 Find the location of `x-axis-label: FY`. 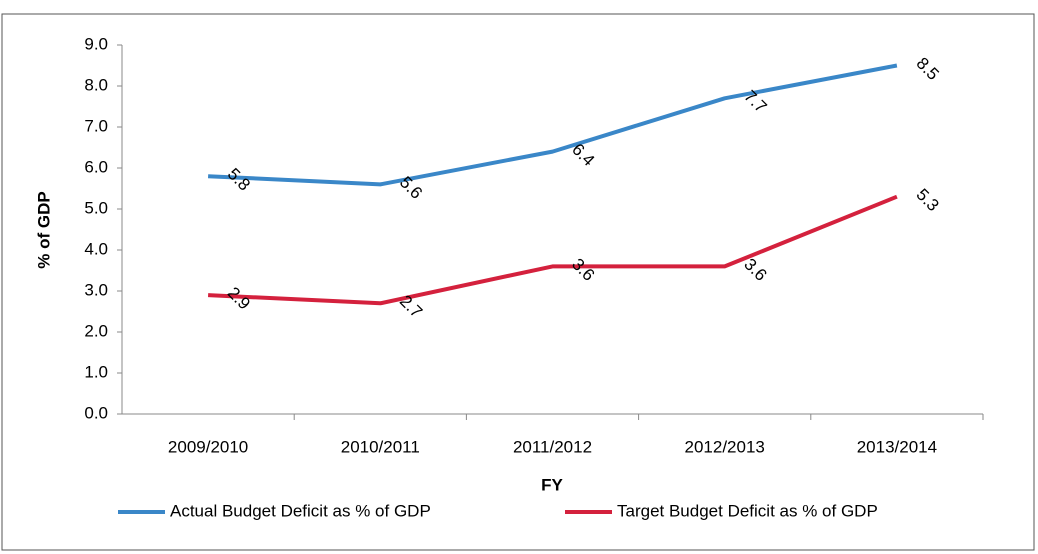

x-axis-label: FY is located at coordinates (552, 484).